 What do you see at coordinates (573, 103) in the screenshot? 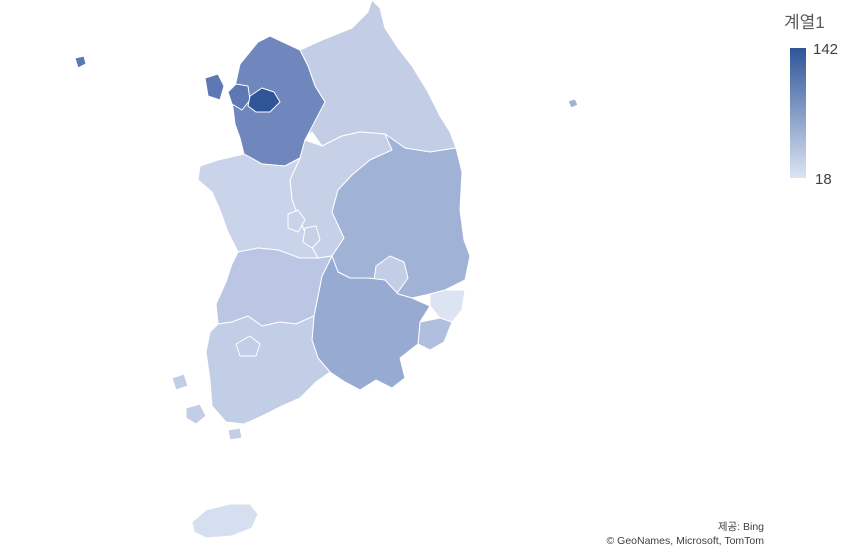
I see `region-ulleungdo` at bounding box center [573, 103].